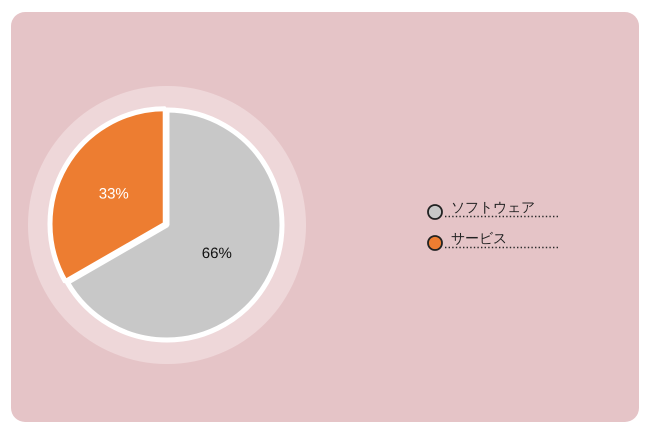 The image size is (650, 434). I want to click on data-label: 33%, so click(113, 193).